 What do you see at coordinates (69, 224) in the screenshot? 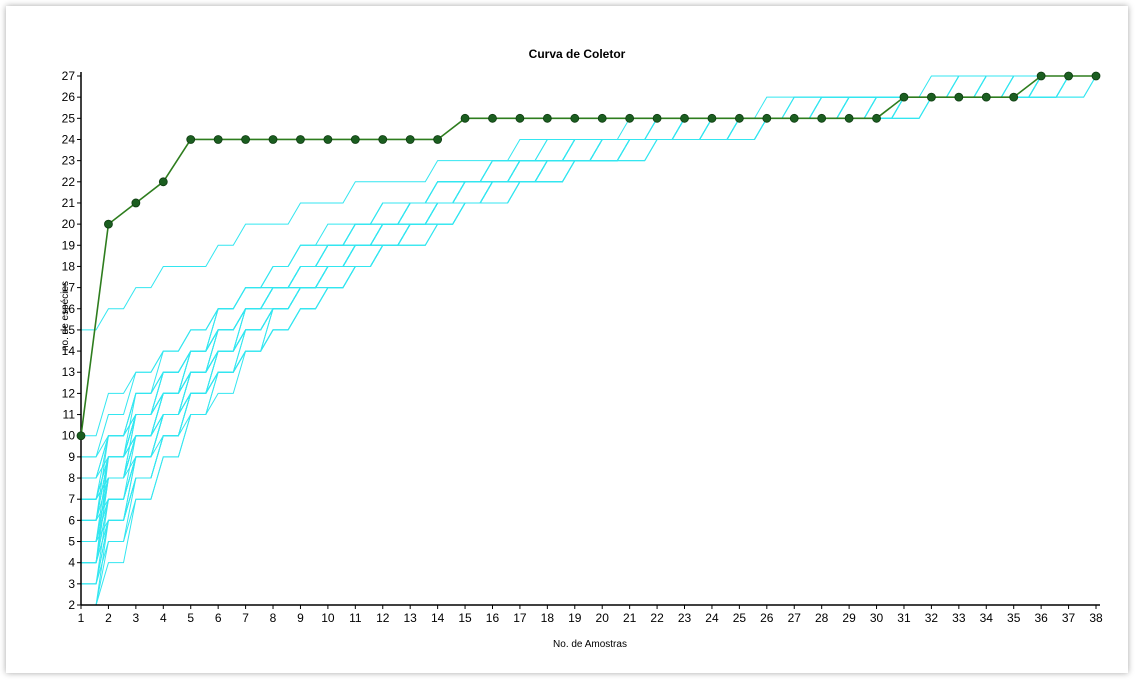
I see `y-tick-label: 20` at bounding box center [69, 224].